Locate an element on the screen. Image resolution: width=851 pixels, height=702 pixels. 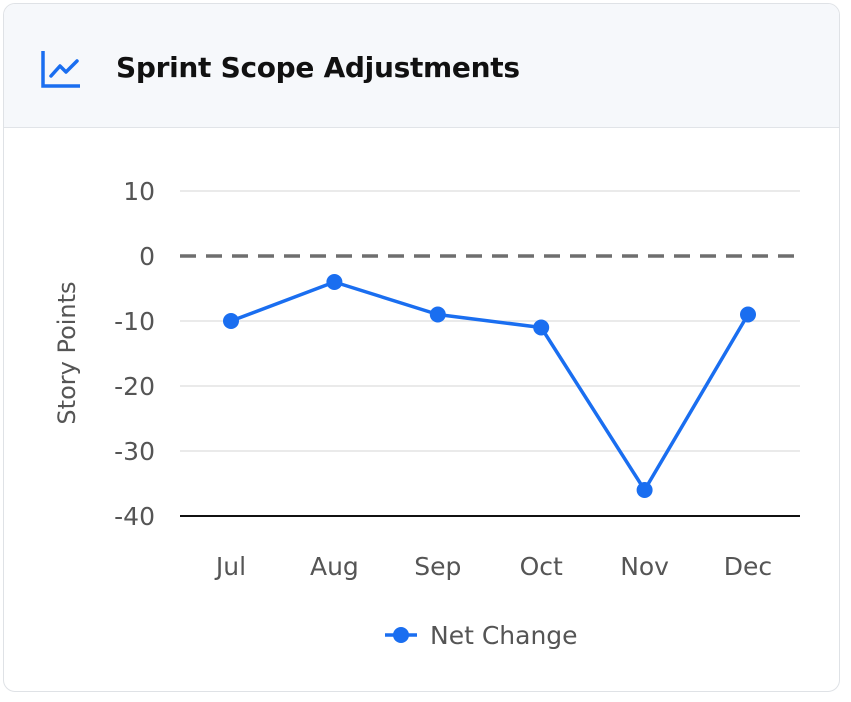
chart-legend: Net Change is located at coordinates (481, 635).